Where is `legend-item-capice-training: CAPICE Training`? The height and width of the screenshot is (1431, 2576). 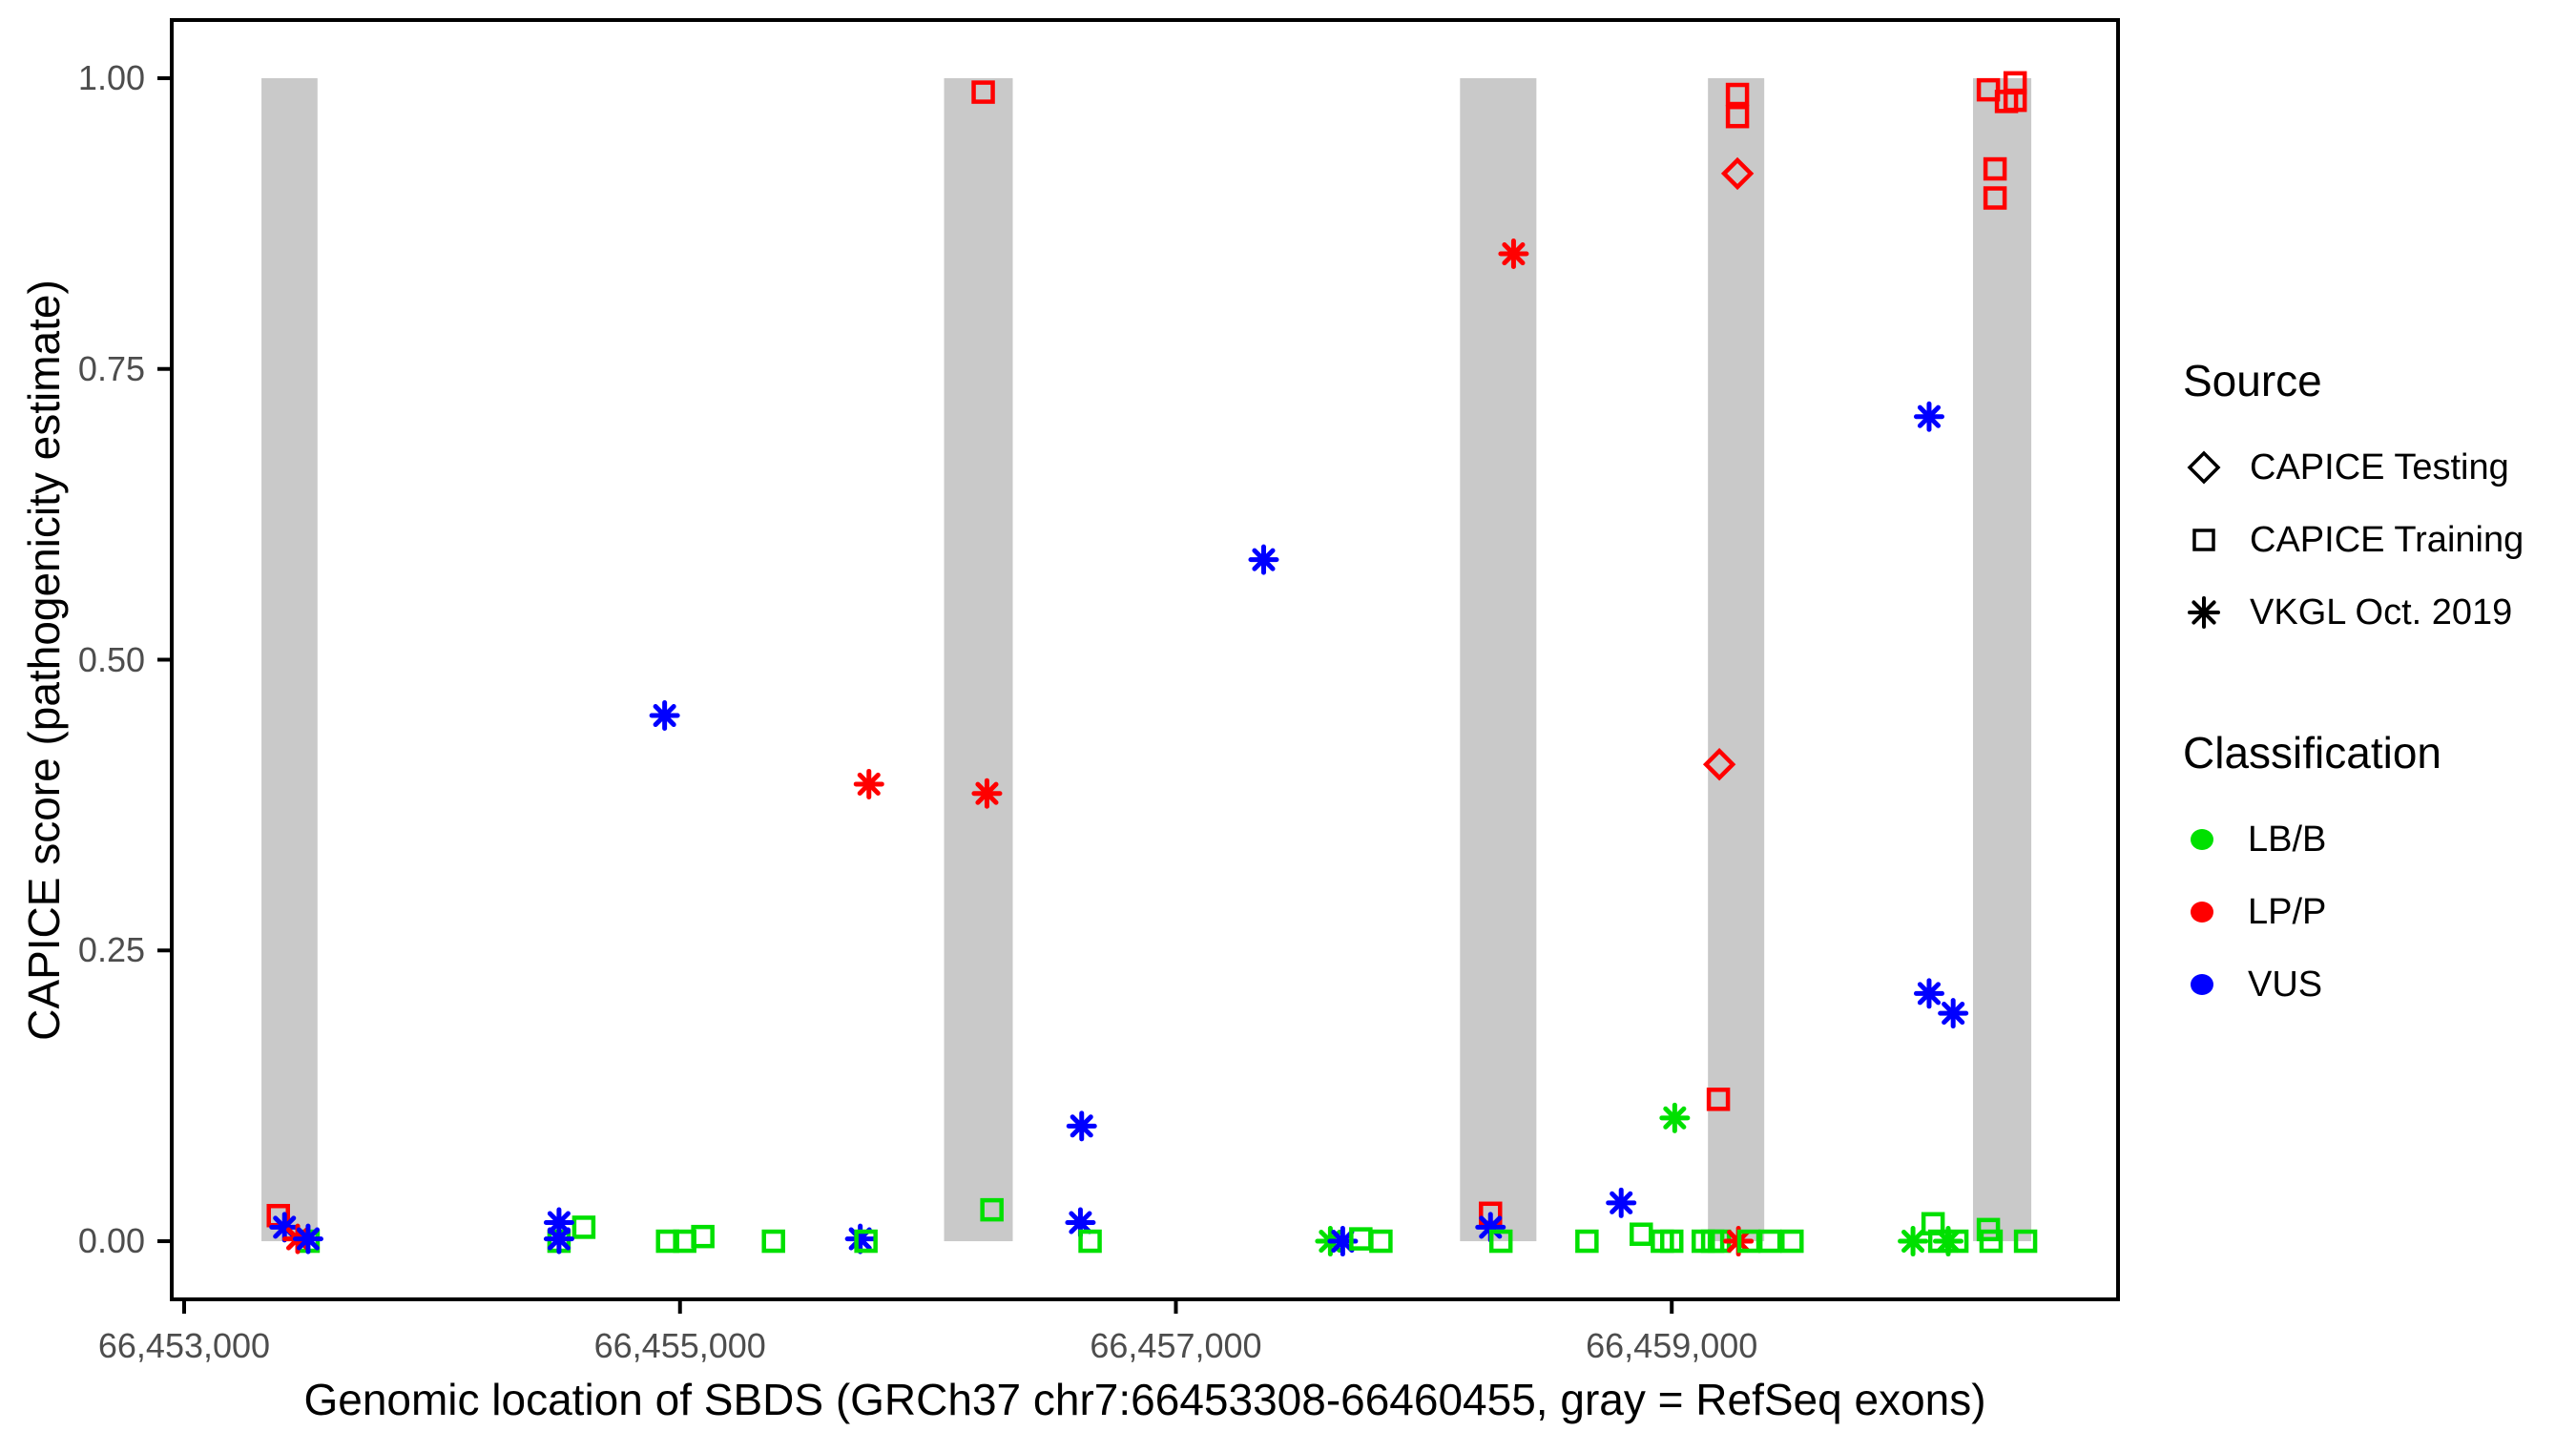 legend-item-capice-training: CAPICE Training is located at coordinates (2374, 540).